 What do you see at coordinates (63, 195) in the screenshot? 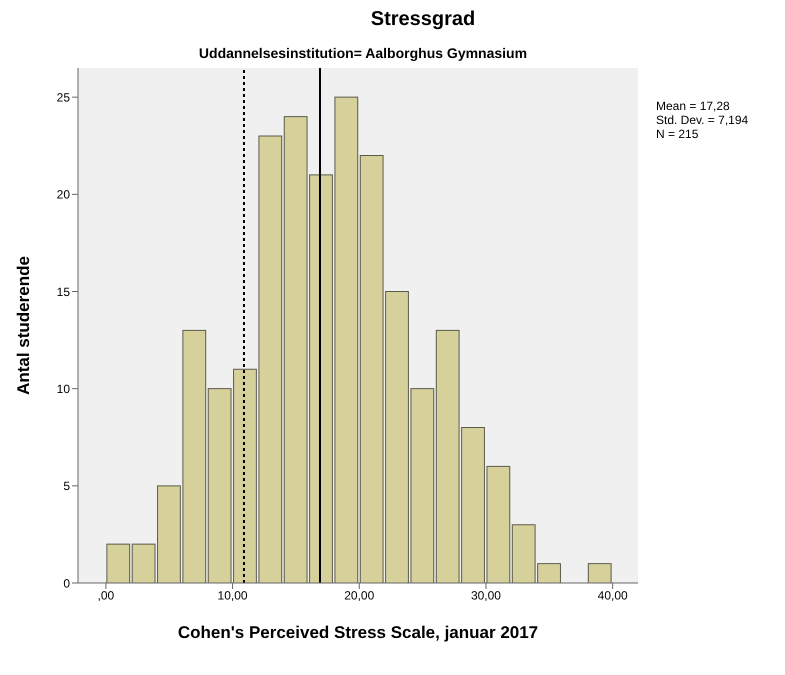
I see `y-tick-label: 20` at bounding box center [63, 195].